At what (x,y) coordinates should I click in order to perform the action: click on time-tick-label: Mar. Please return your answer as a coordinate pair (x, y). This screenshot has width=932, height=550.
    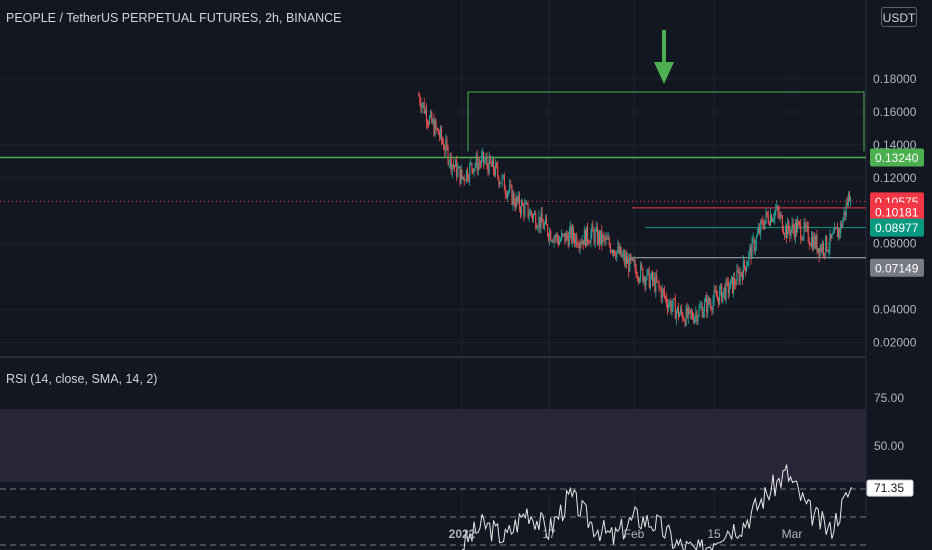
    Looking at the image, I should click on (792, 534).